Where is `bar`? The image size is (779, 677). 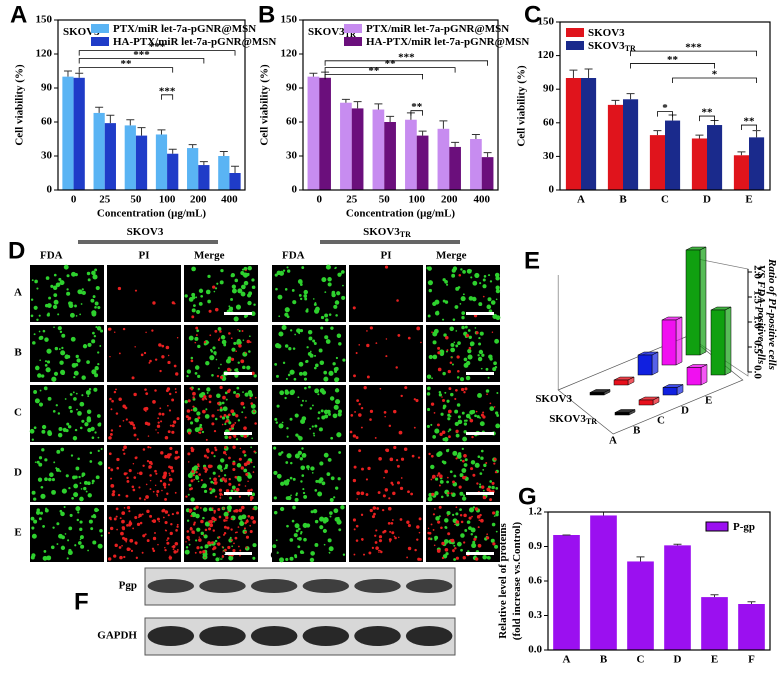
bar is located at coordinates (646, 402).